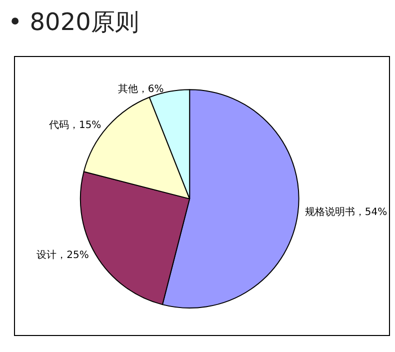 This screenshot has height=352, width=395. I want to click on chart-title: • 8020原则, so click(73, 22).